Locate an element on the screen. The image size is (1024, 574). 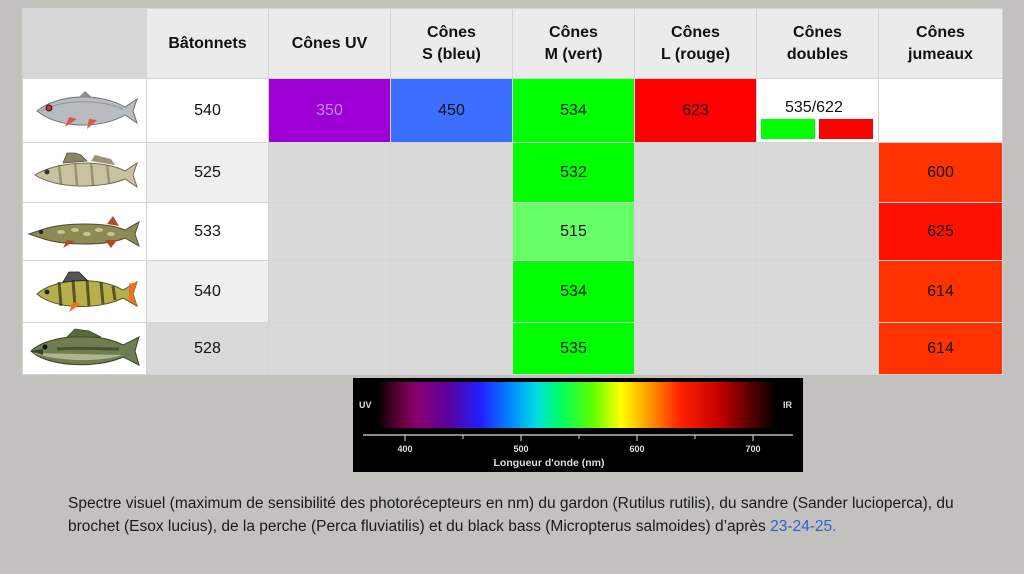
table-row: 525 532 600 is located at coordinates (512, 172).